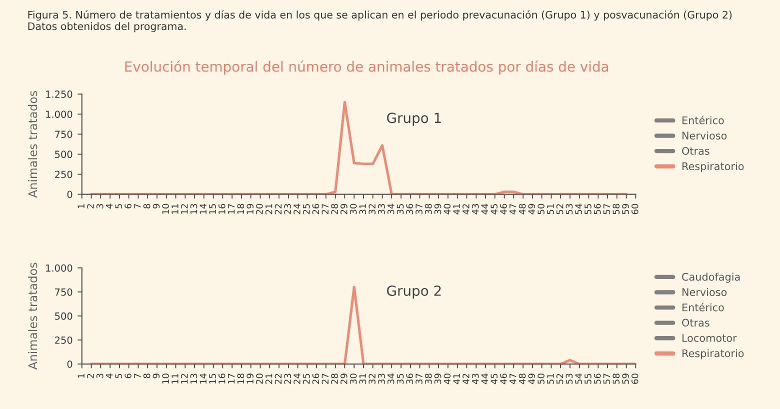 The height and width of the screenshot is (409, 780). What do you see at coordinates (194, 379) in the screenshot?
I see `x-tick-label: 13` at bounding box center [194, 379].